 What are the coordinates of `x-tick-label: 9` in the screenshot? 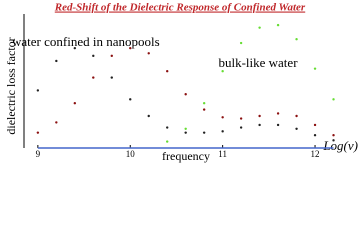 It's located at (38, 154).